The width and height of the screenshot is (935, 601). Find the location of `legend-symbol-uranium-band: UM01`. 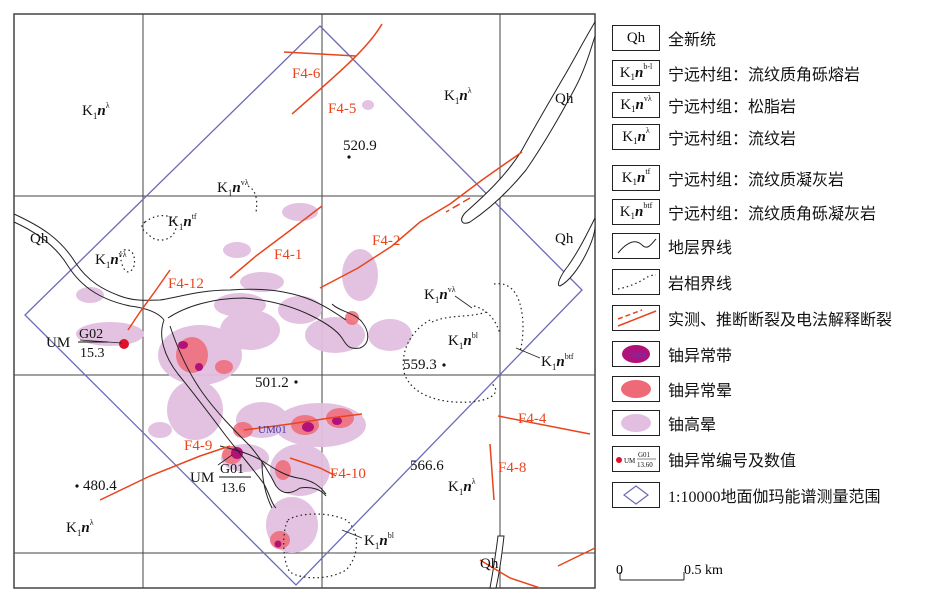

legend-symbol-uranium-band: UM01 is located at coordinates (636, 354).